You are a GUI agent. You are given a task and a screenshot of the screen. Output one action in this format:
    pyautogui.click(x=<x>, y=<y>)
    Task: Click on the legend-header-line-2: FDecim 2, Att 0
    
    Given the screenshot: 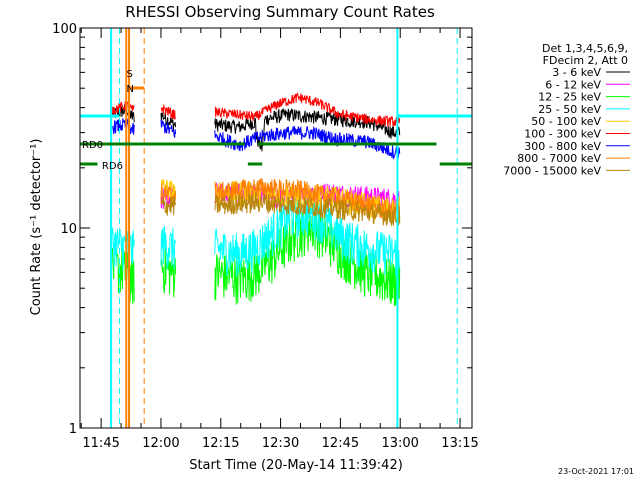 What is the action you would take?
    pyautogui.click(x=585, y=60)
    